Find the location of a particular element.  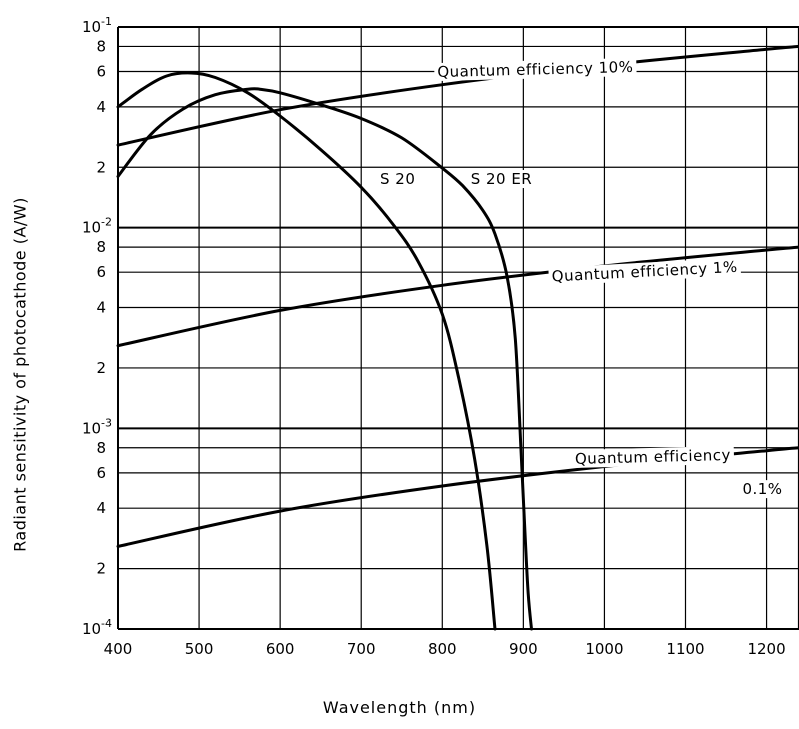

x-tick-label: 500 is located at coordinates (199, 649).